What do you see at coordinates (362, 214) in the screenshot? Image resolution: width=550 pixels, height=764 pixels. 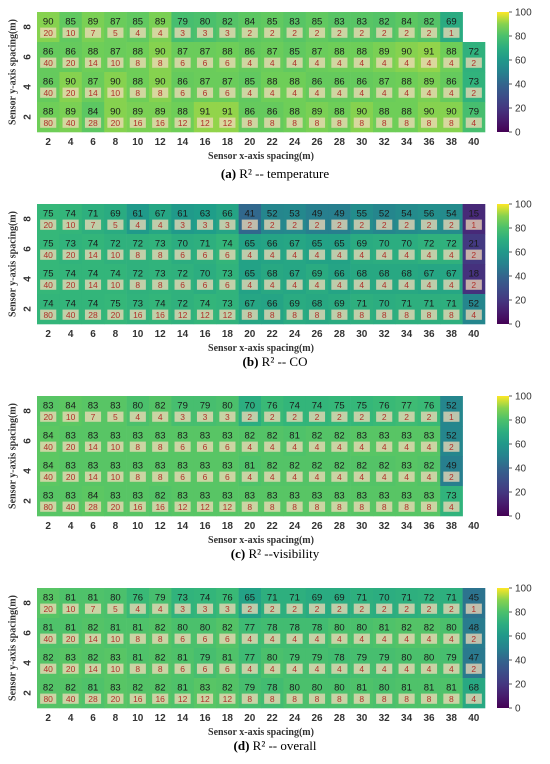 I see `cell-value-label: 55` at bounding box center [362, 214].